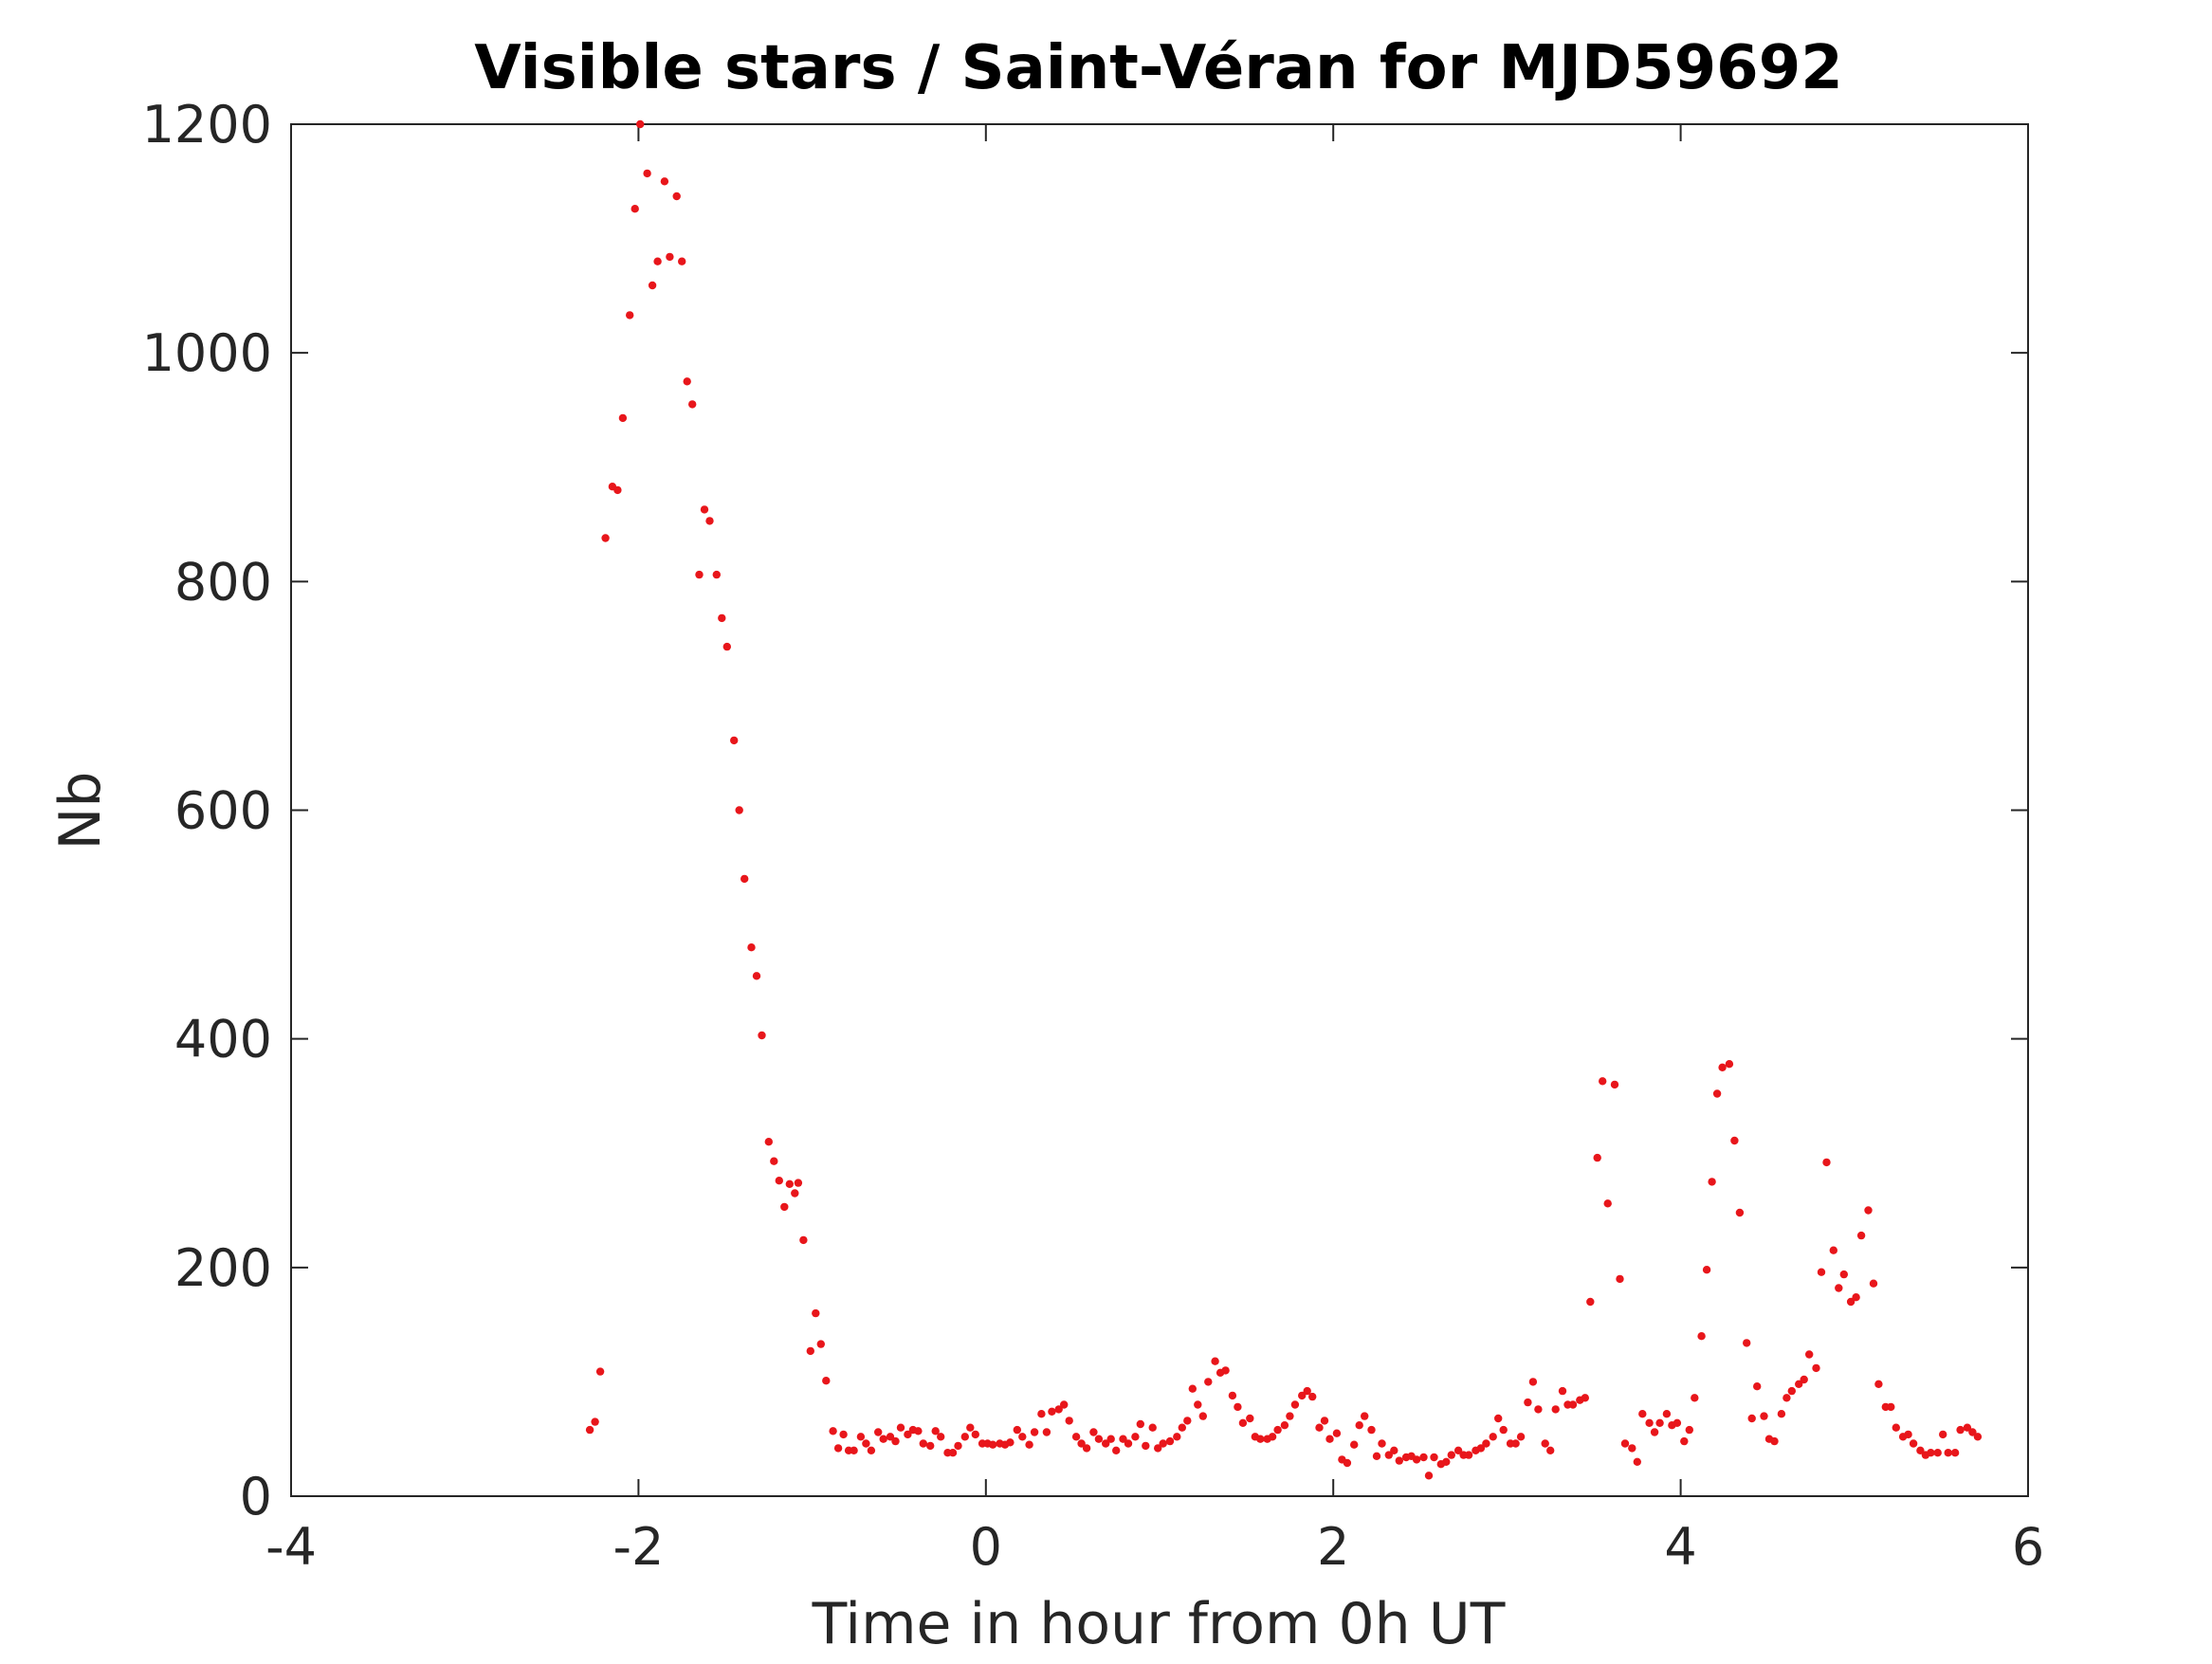  I want to click on y-axis-label: Nb, so click(80, 811).